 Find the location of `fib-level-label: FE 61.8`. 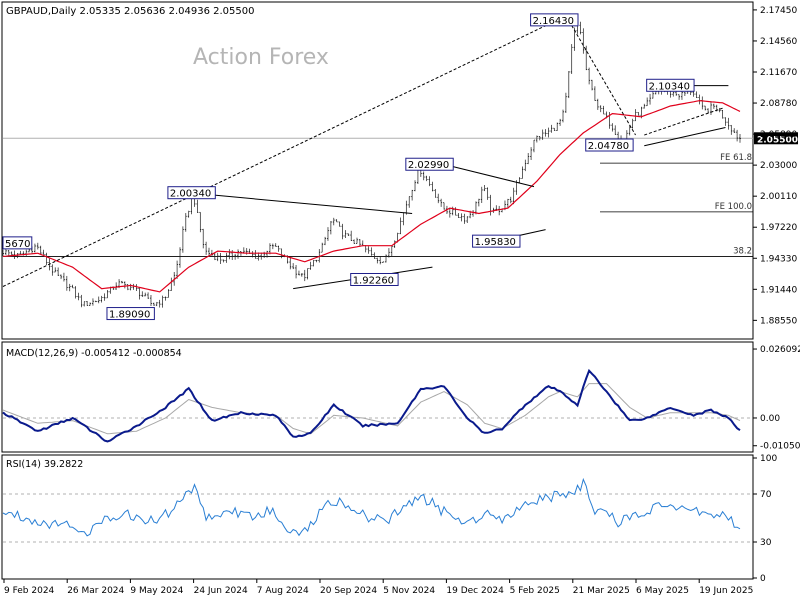

fib-level-label: FE 61.8 is located at coordinates (736, 158).